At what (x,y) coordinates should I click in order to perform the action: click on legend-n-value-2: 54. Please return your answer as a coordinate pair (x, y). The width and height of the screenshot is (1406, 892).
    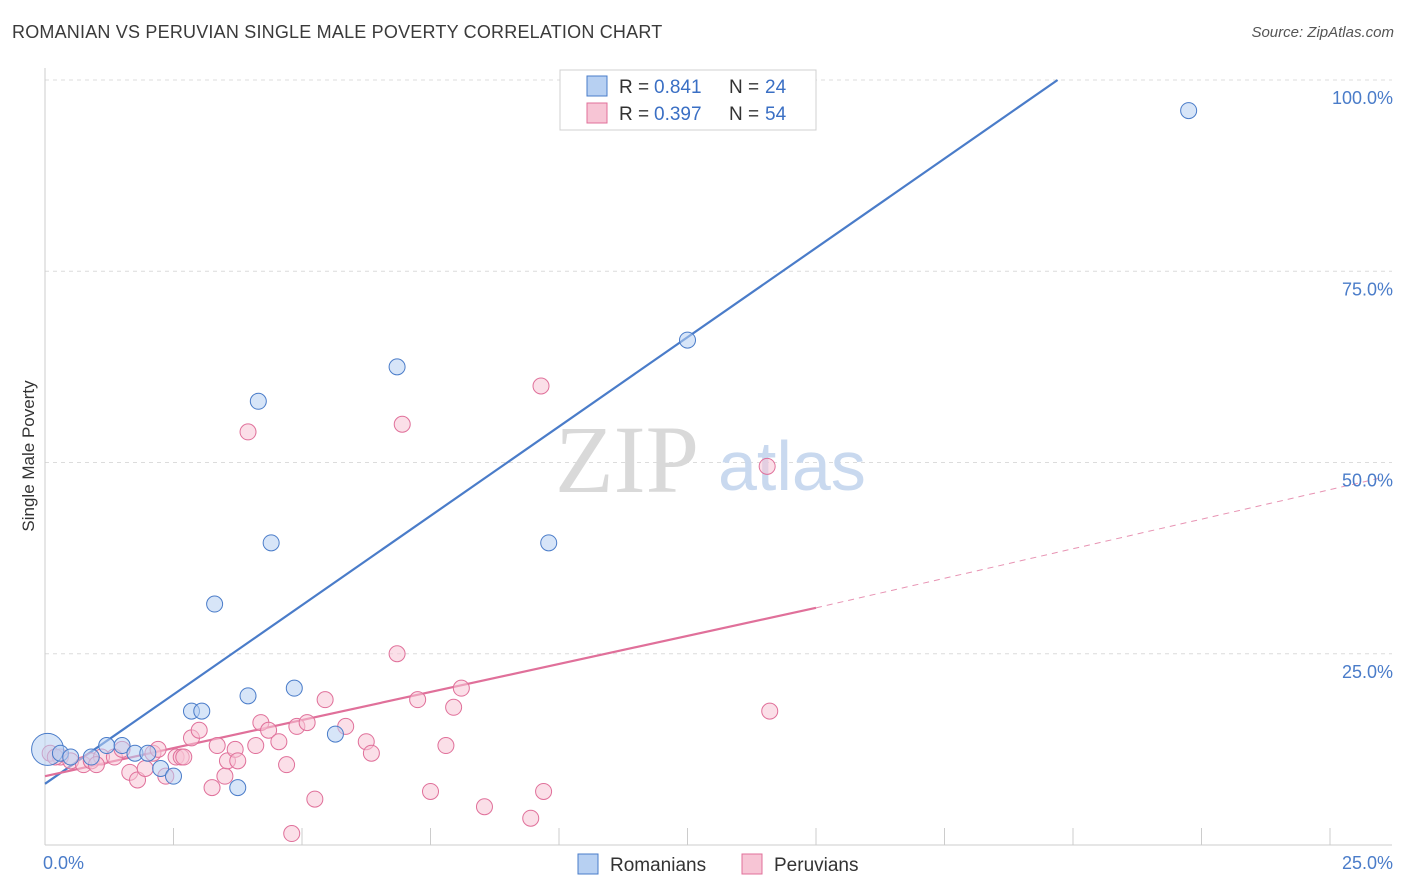
    Looking at the image, I should click on (776, 114).